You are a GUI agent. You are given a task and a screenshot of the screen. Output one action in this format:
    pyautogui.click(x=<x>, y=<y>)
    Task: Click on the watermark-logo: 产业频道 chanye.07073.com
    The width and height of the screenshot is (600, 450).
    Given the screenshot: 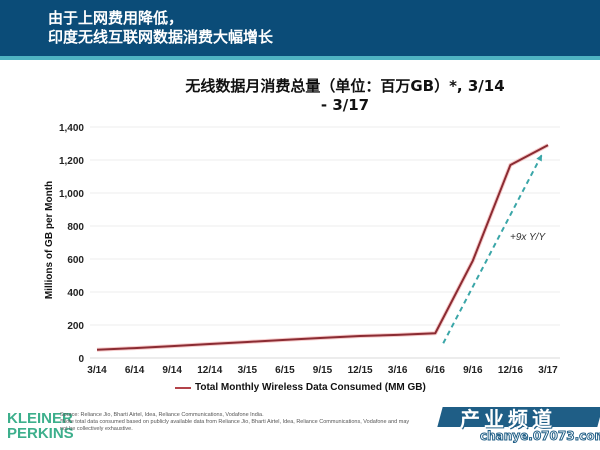 What is the action you would take?
    pyautogui.click(x=518, y=425)
    